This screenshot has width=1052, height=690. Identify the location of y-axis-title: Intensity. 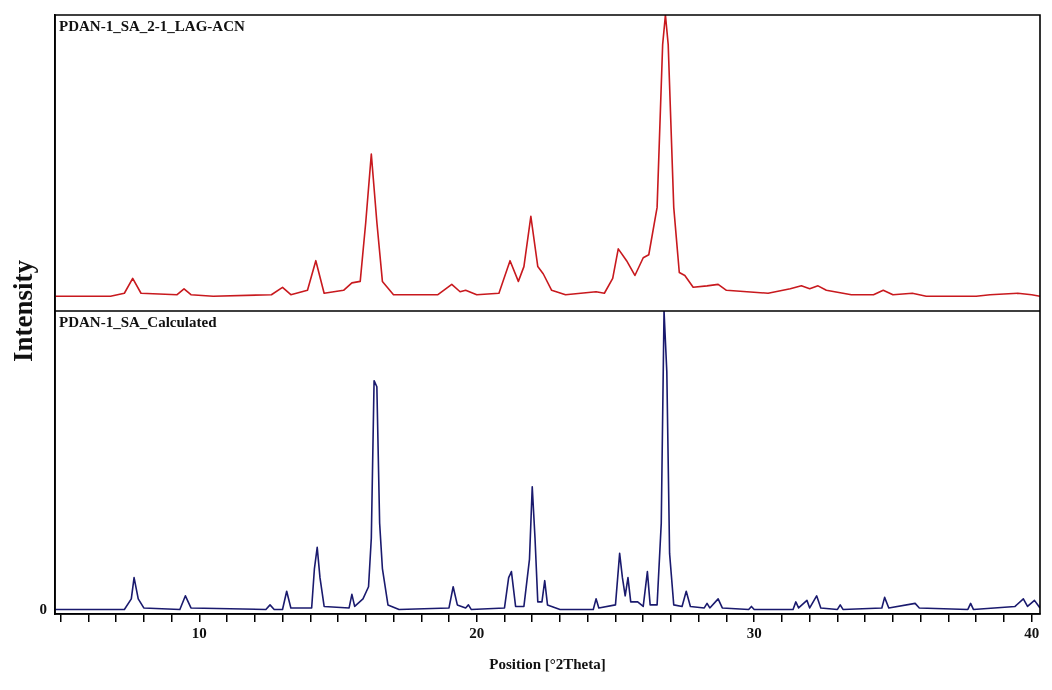
(23, 311).